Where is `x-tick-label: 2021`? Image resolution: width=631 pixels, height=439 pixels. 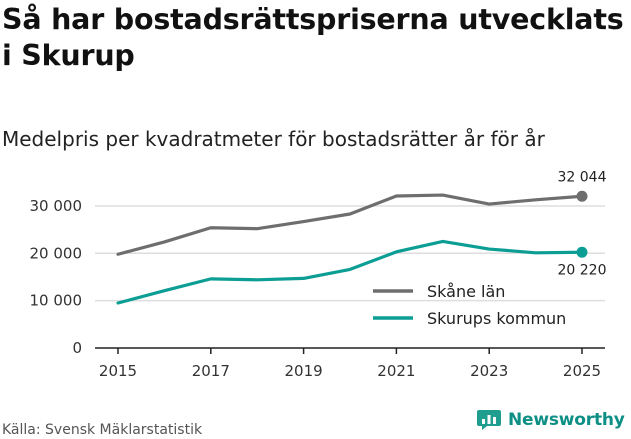
x-tick-label: 2021 is located at coordinates (396, 371).